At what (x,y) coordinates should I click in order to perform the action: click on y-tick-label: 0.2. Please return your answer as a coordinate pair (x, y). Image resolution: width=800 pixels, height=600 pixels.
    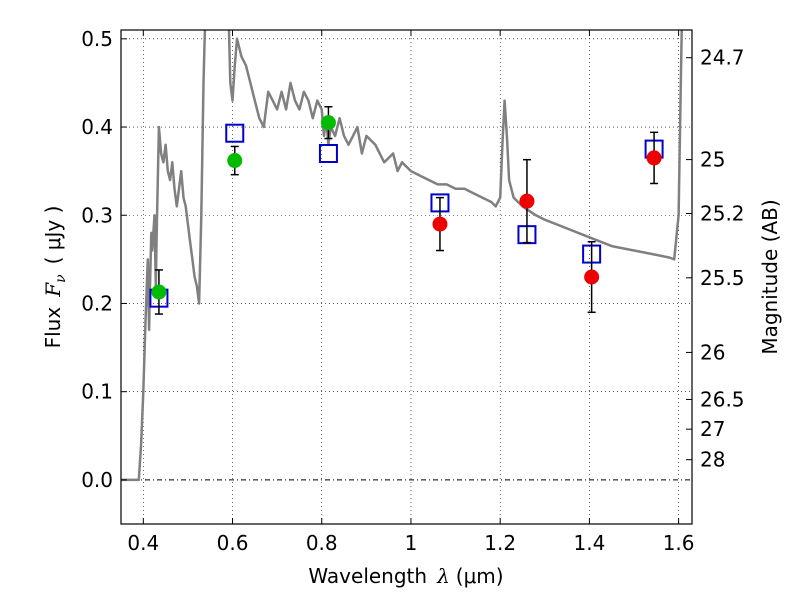
    Looking at the image, I should click on (97, 303).